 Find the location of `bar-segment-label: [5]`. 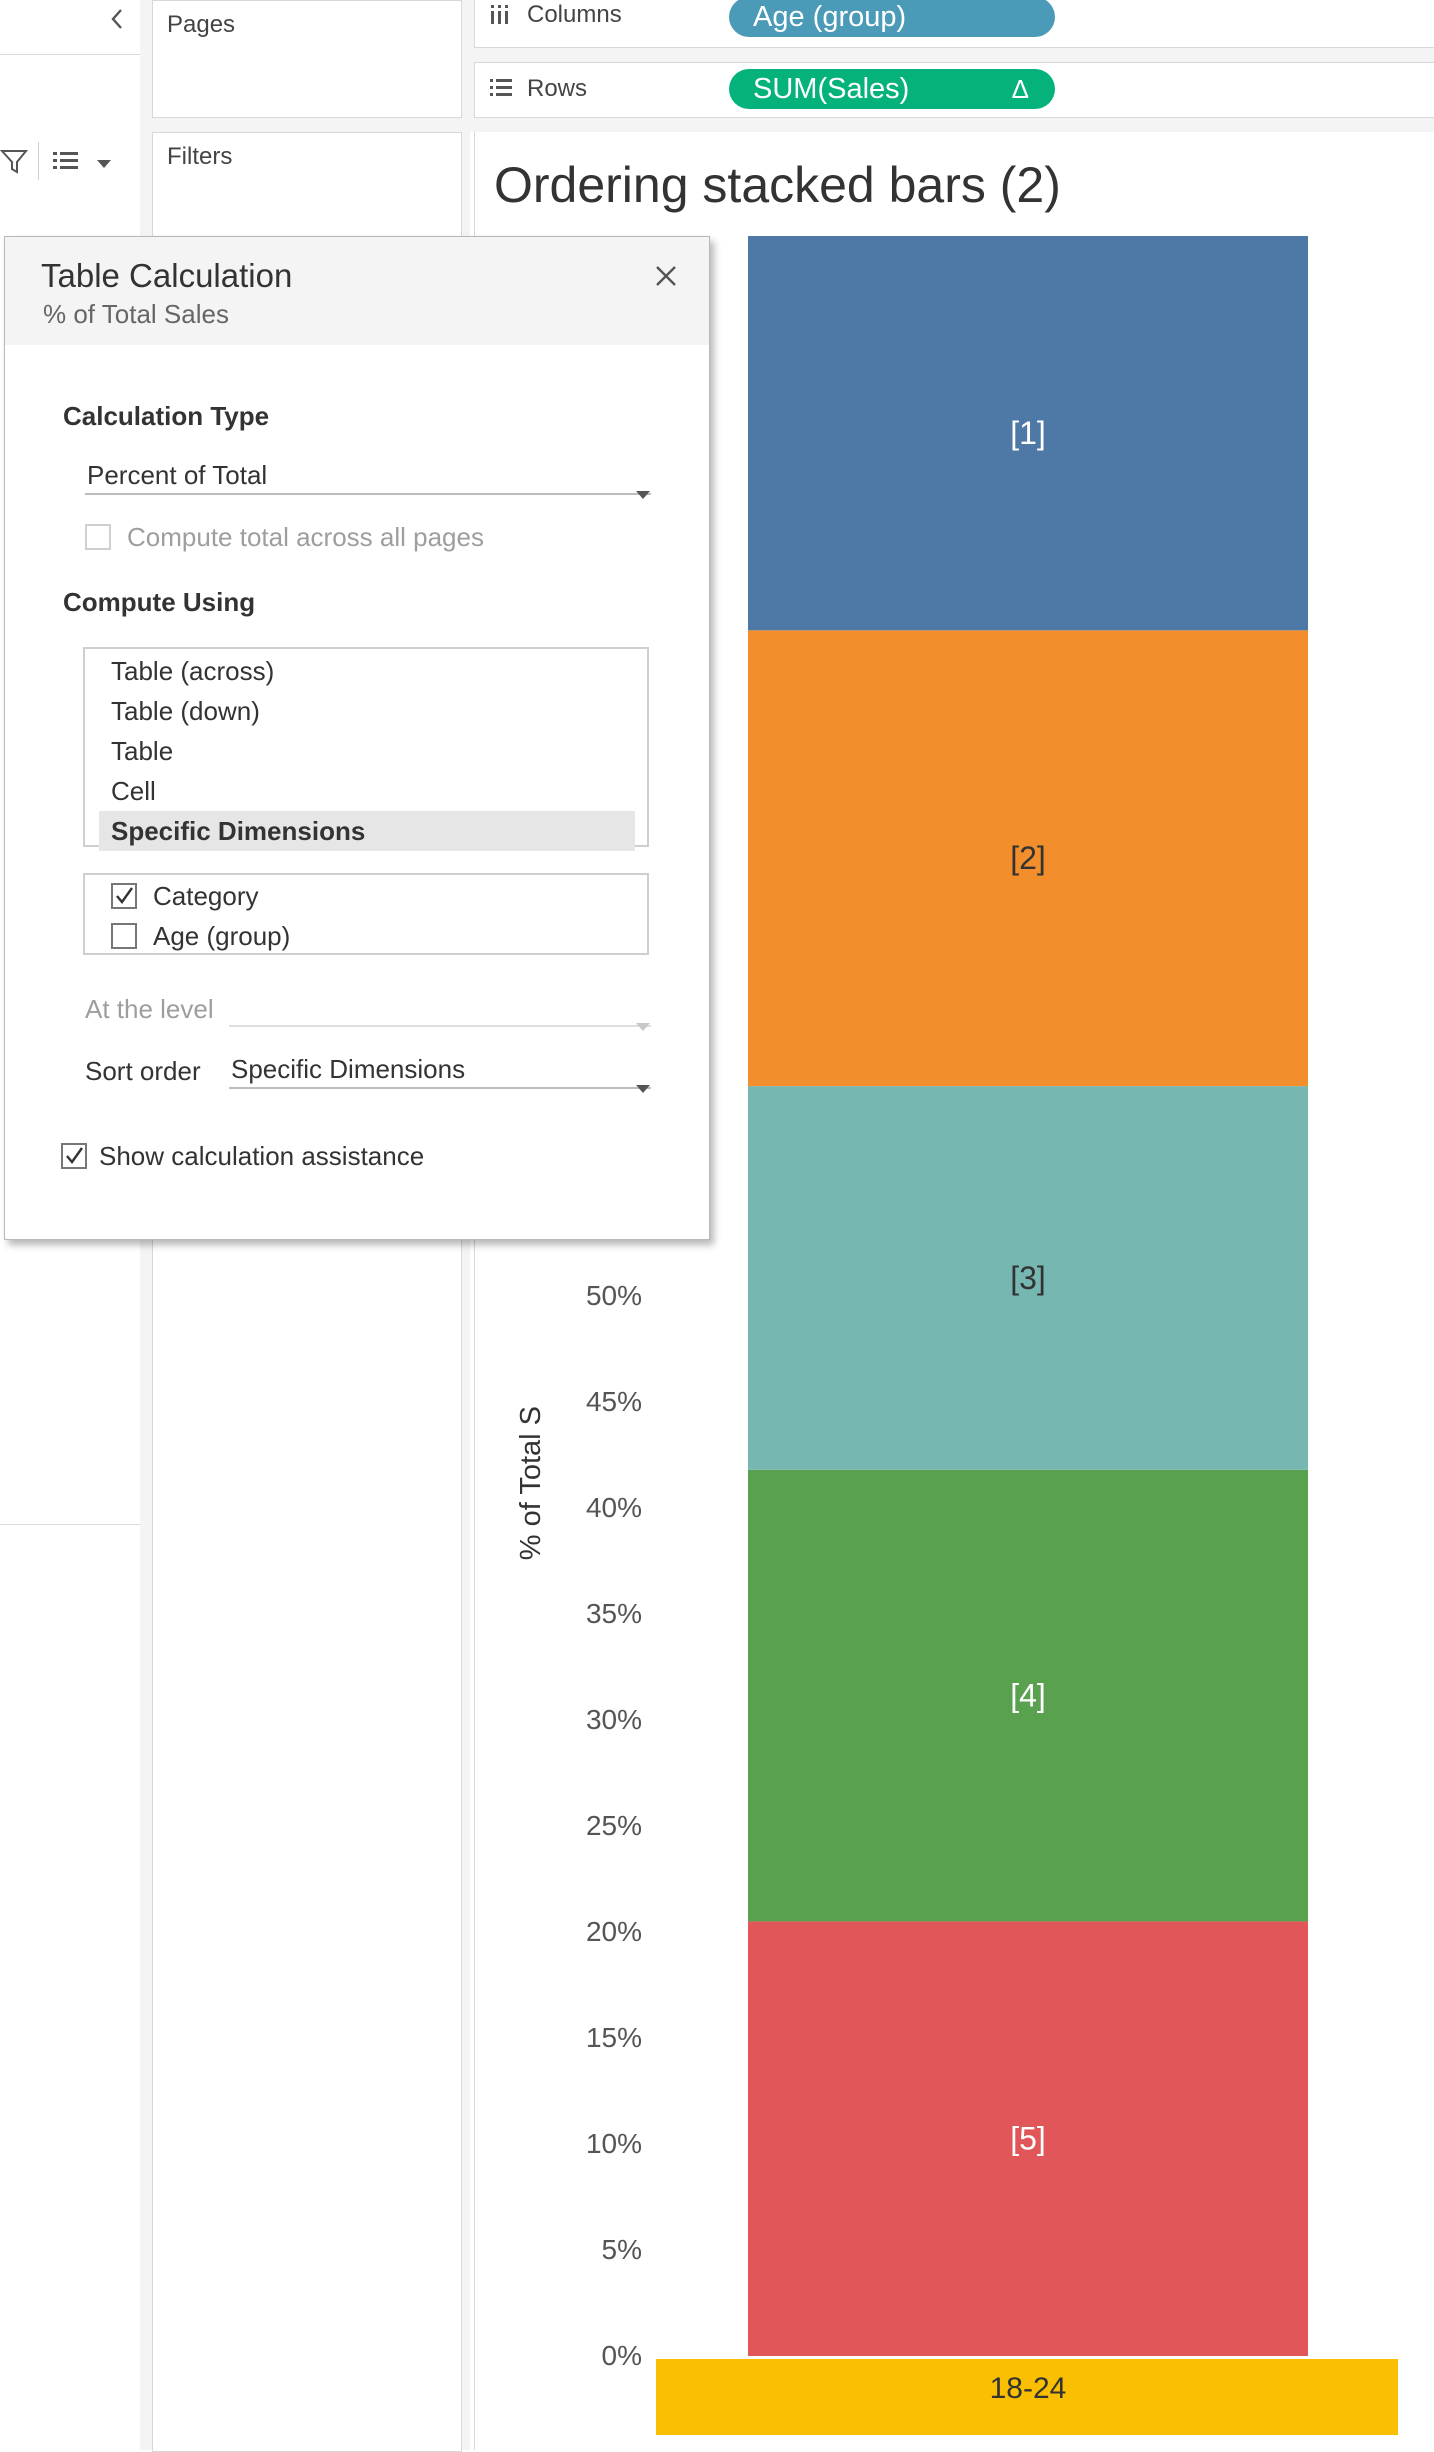

bar-segment-label: [5] is located at coordinates (1028, 2139).